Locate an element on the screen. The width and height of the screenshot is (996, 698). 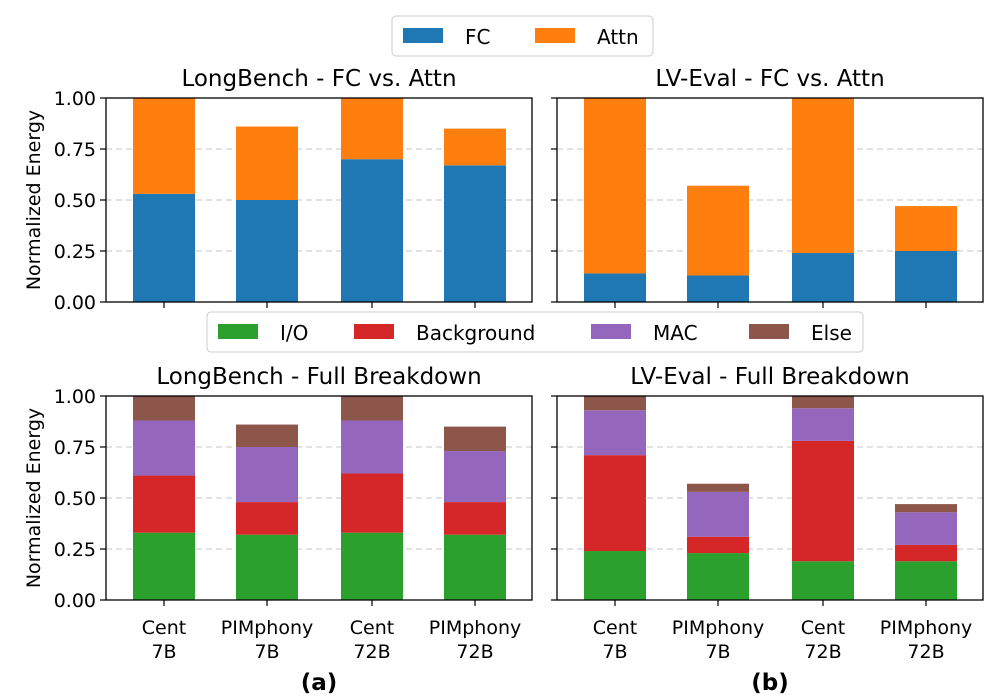
top-legend: FC Attn is located at coordinates (522, 36).